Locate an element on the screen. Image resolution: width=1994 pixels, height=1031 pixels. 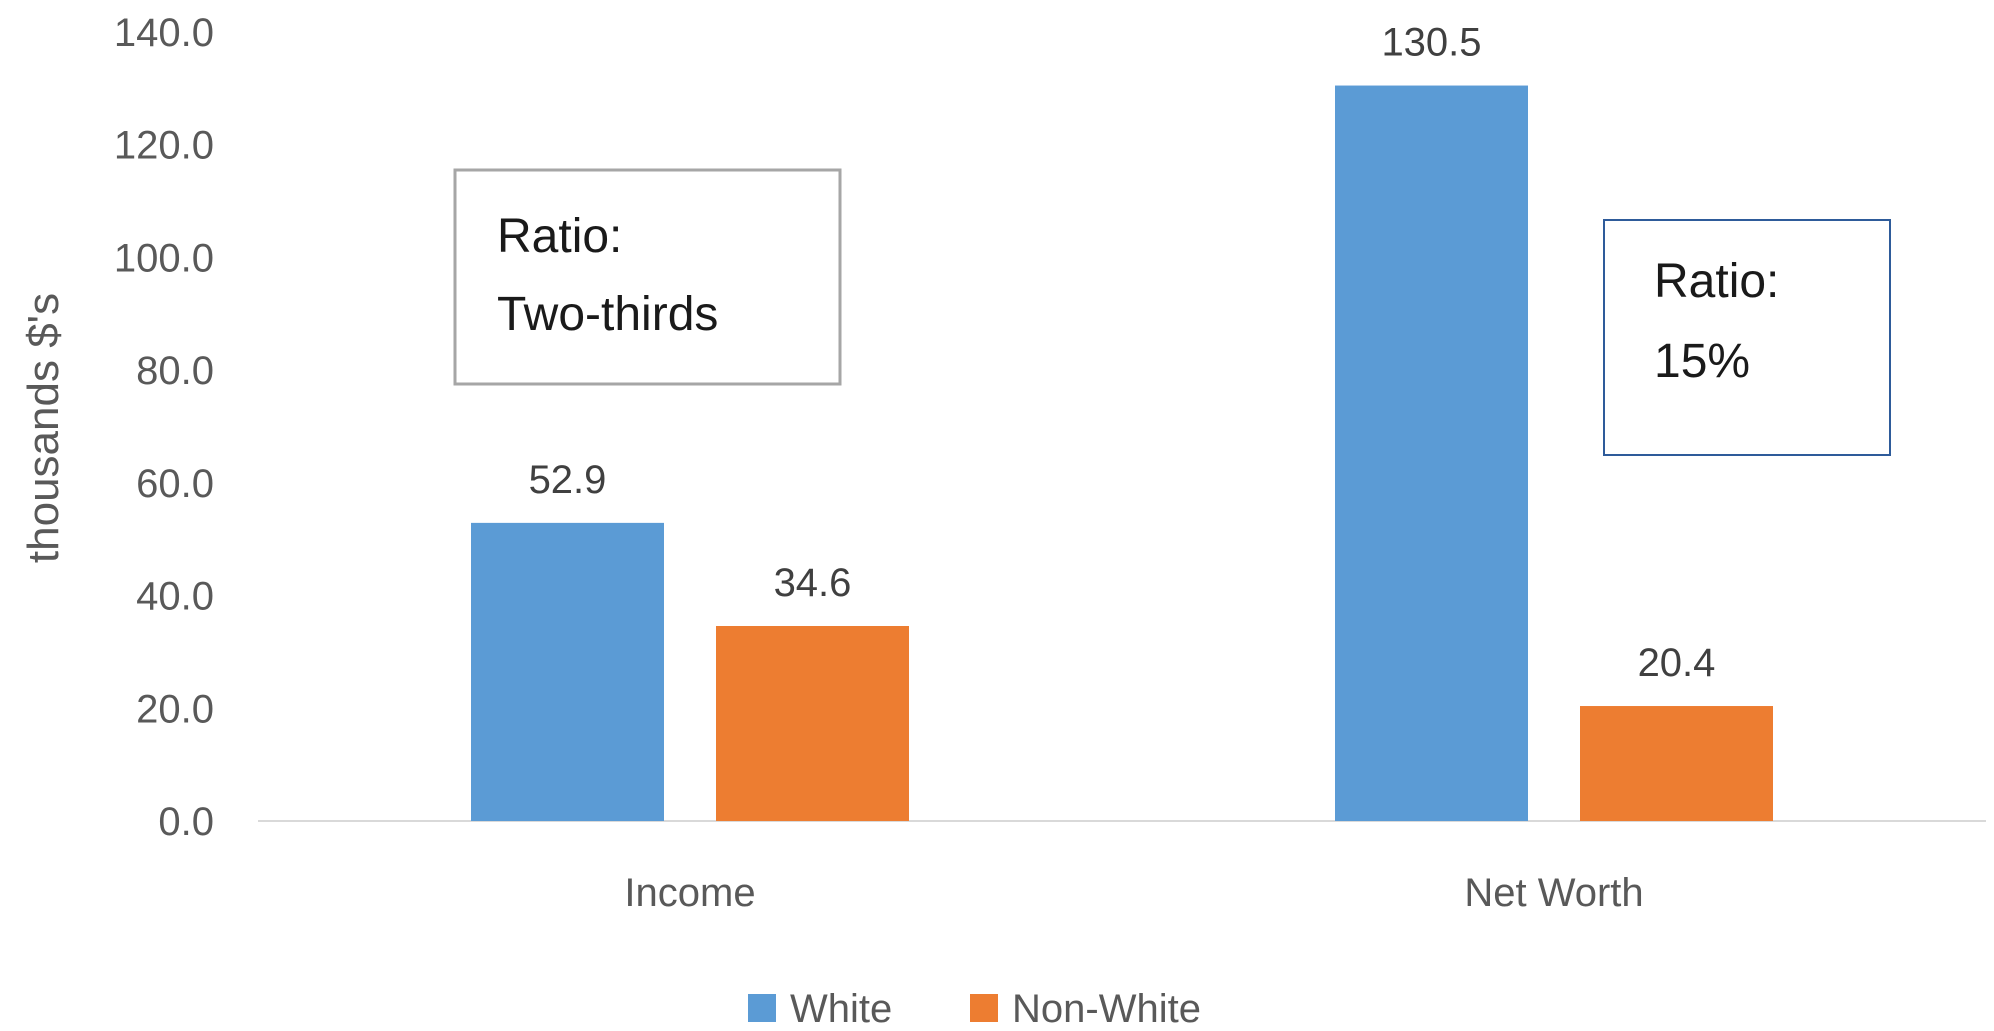
annotation-net-worth-ratio: Ratio: 15% is located at coordinates (1747, 337).